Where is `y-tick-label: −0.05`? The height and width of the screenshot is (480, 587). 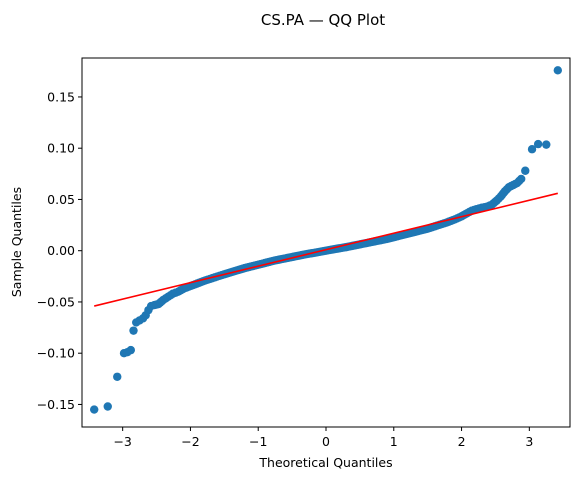
y-tick-label: −0.05 is located at coordinates (56, 301).